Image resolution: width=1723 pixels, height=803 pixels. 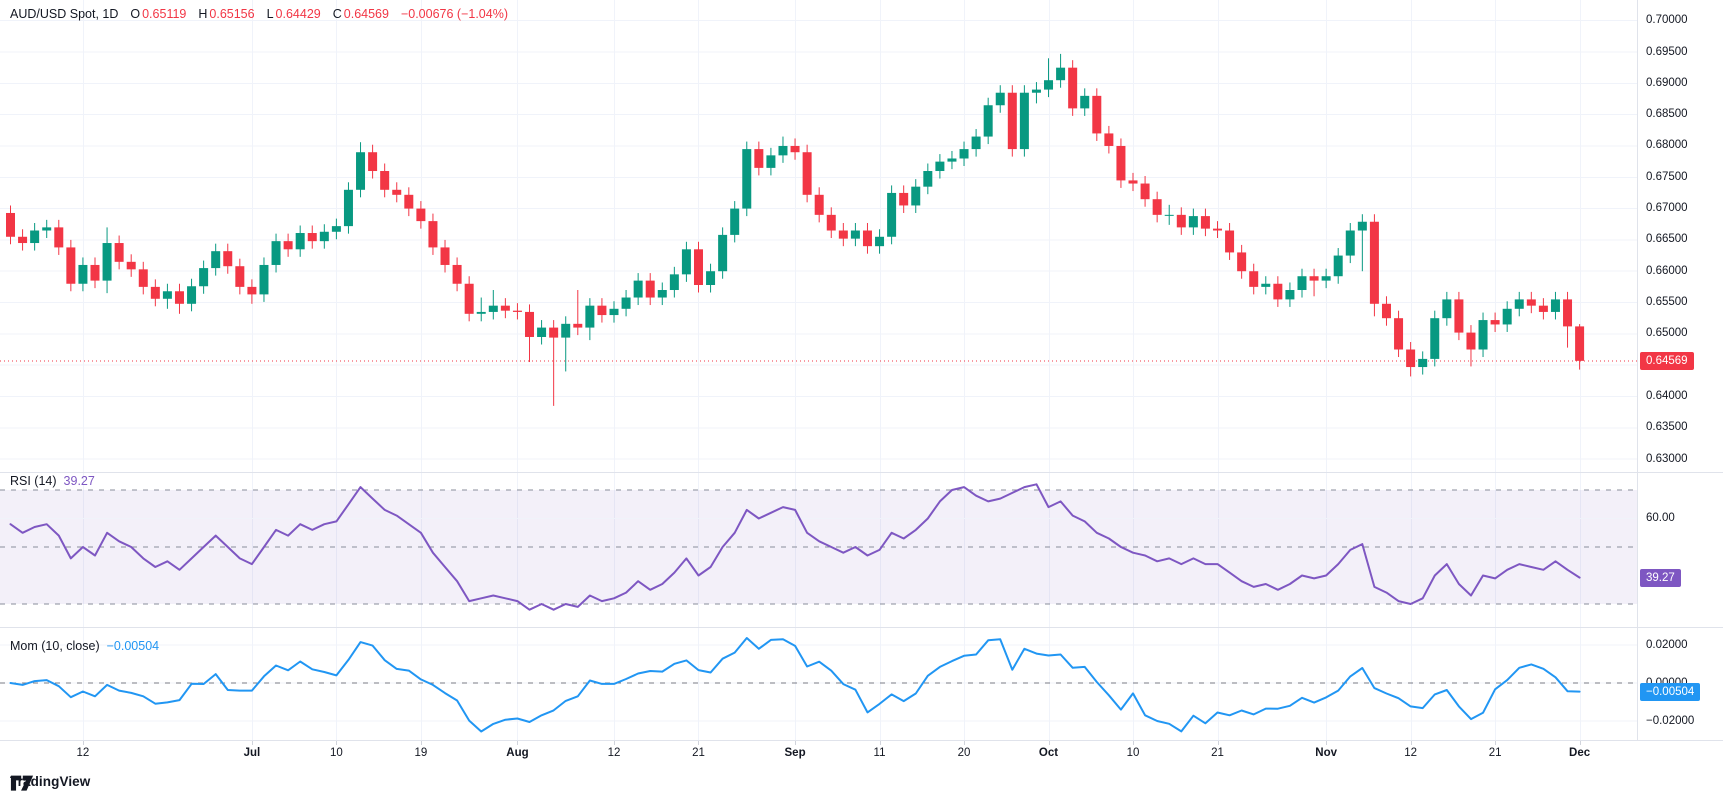 What do you see at coordinates (50, 782) in the screenshot?
I see `tradingview-attribution: TradingView` at bounding box center [50, 782].